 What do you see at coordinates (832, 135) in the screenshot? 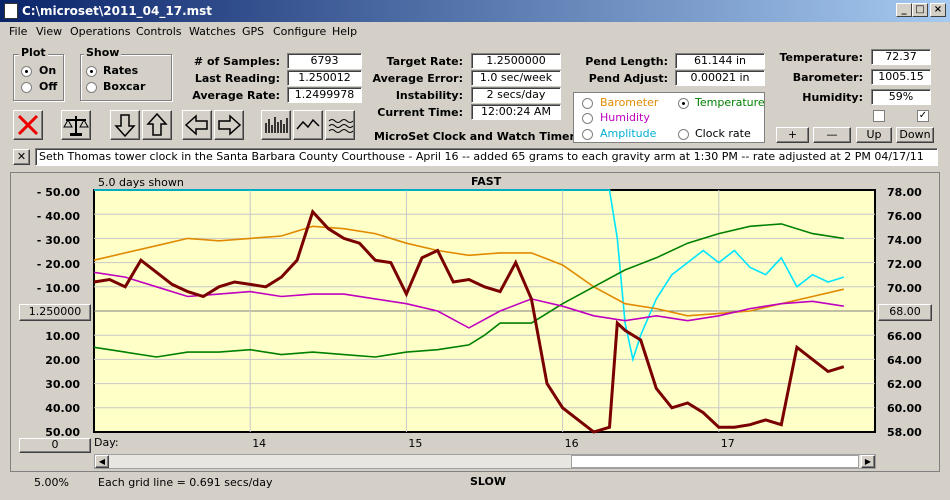
I see `axis-minus-button: —` at bounding box center [832, 135].